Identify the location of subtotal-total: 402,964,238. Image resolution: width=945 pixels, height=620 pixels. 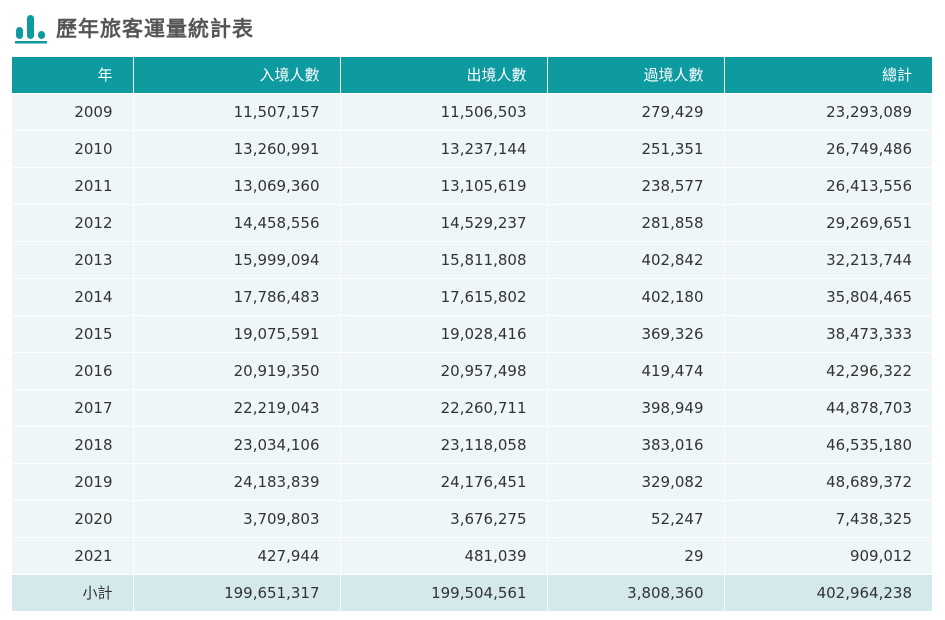
(827, 592).